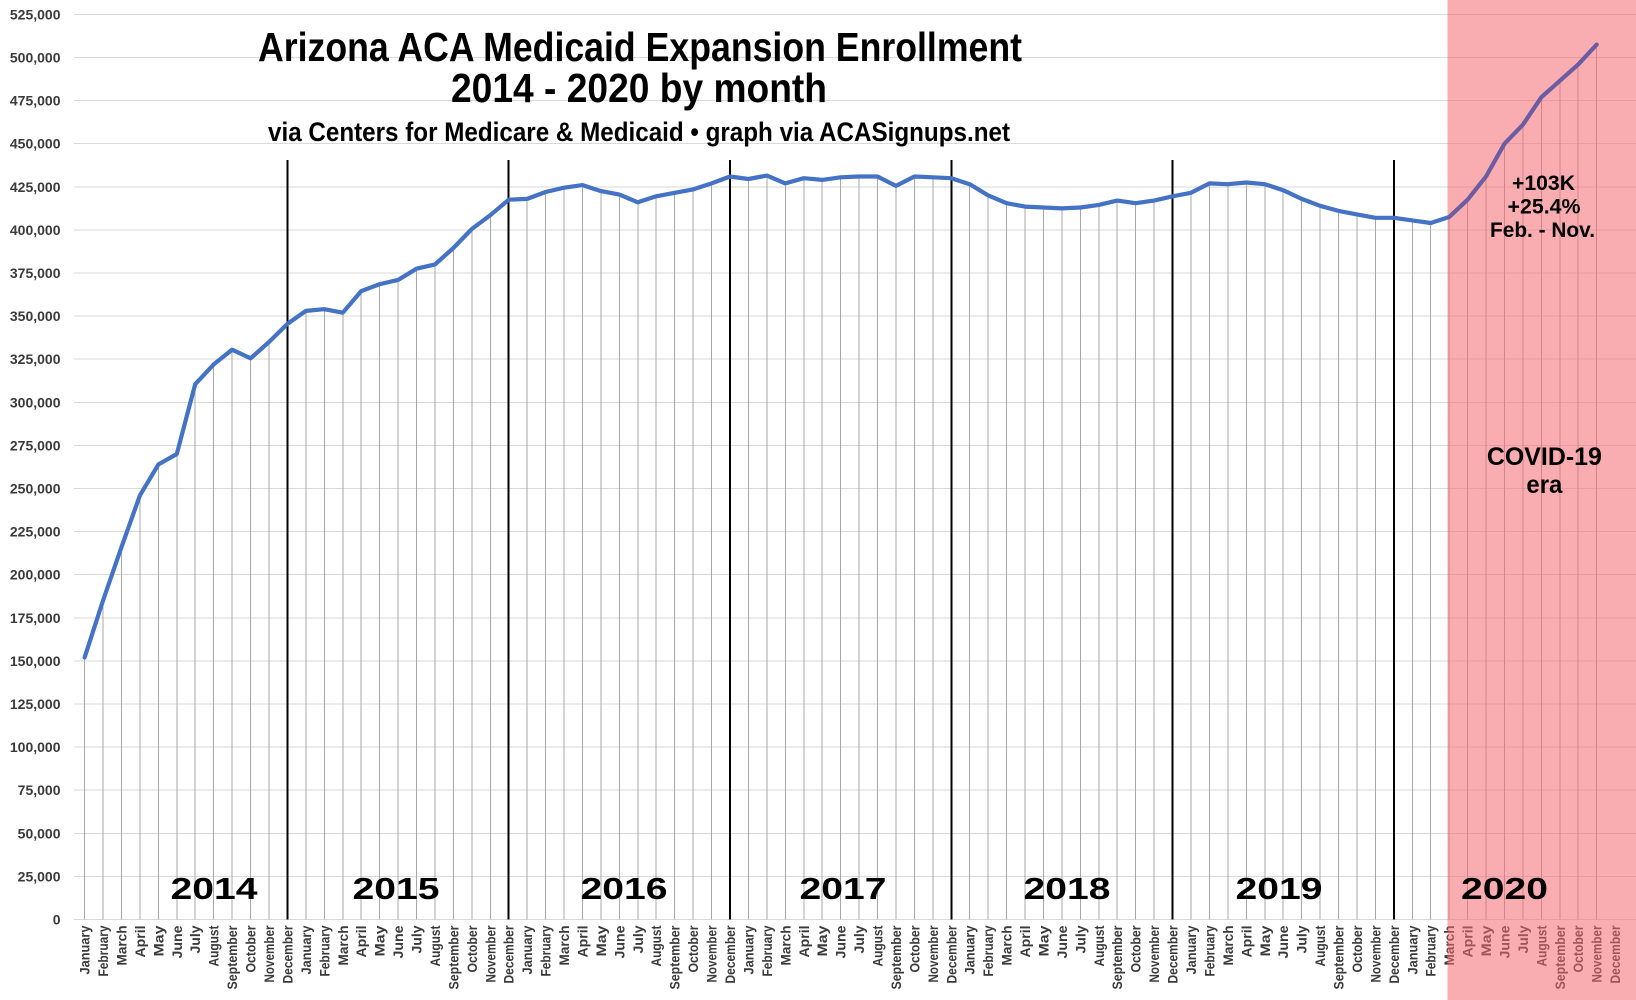  Describe the element at coordinates (35, 575) in the screenshot. I see `y-axis-tick-label: 200,000` at that location.